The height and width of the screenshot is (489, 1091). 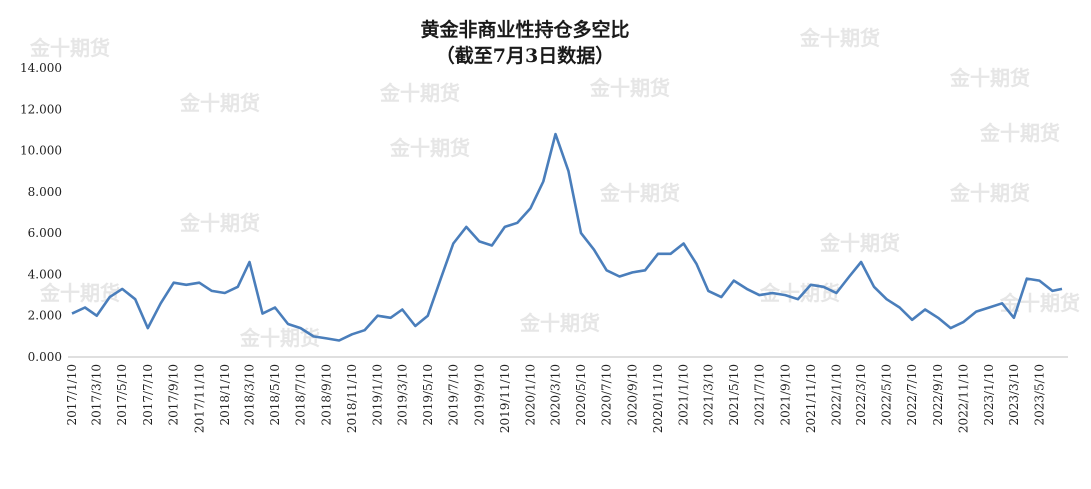 I want to click on x-tick-label: 2018/11/10, so click(x=352, y=398).